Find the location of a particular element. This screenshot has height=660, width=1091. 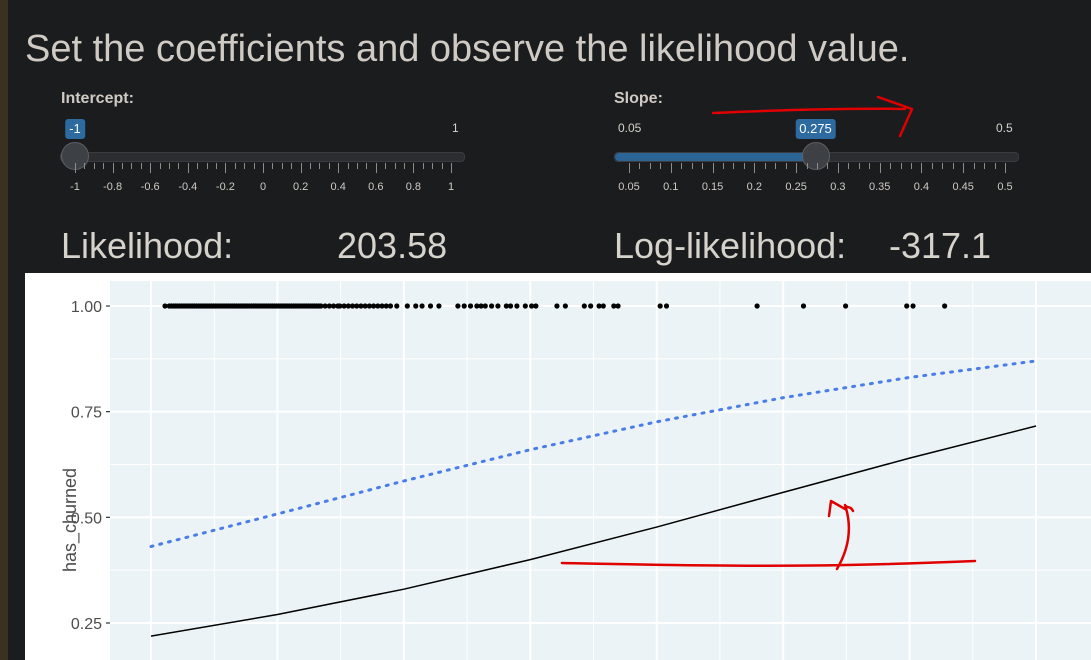

intercept-label: Intercept: is located at coordinates (97, 98).